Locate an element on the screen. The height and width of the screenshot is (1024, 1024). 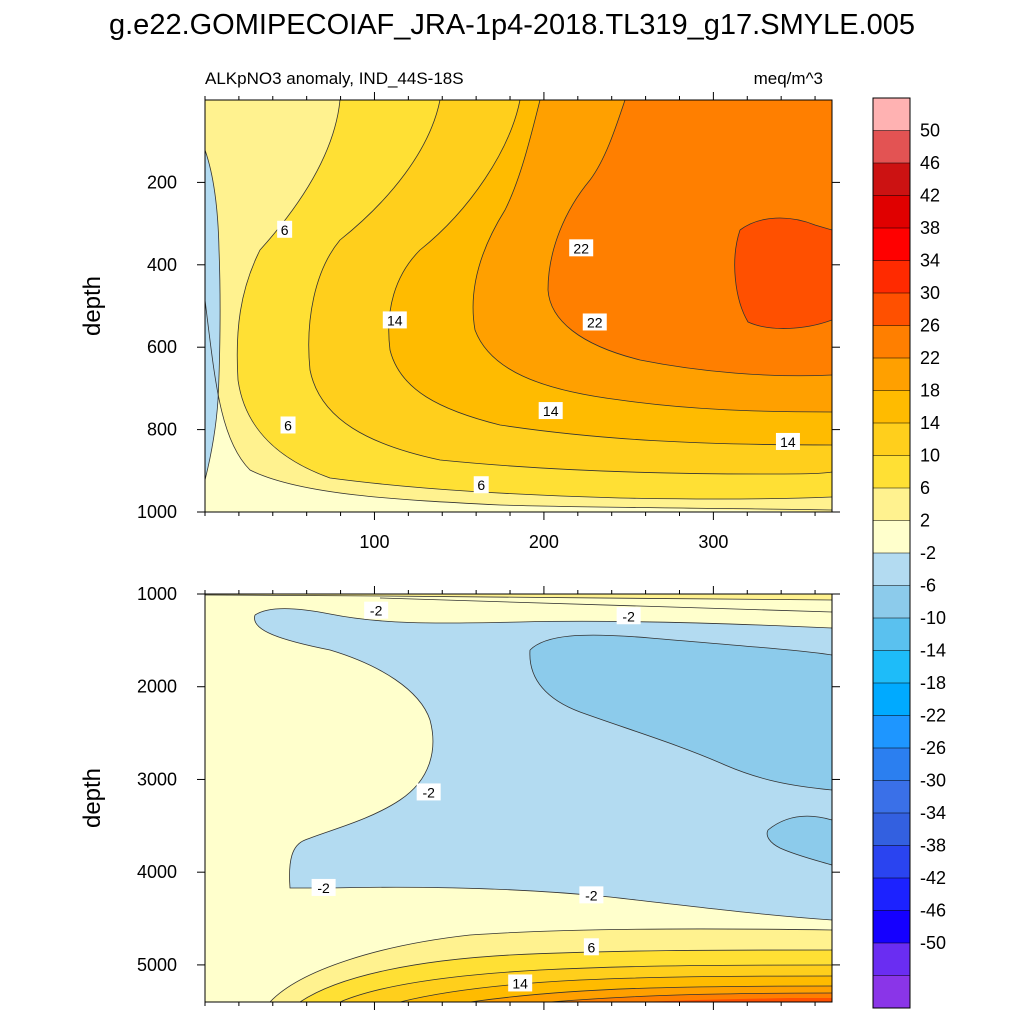
top-contour-labels: 6 14 22 22 6 14 14 6 is located at coordinates (538, 357).